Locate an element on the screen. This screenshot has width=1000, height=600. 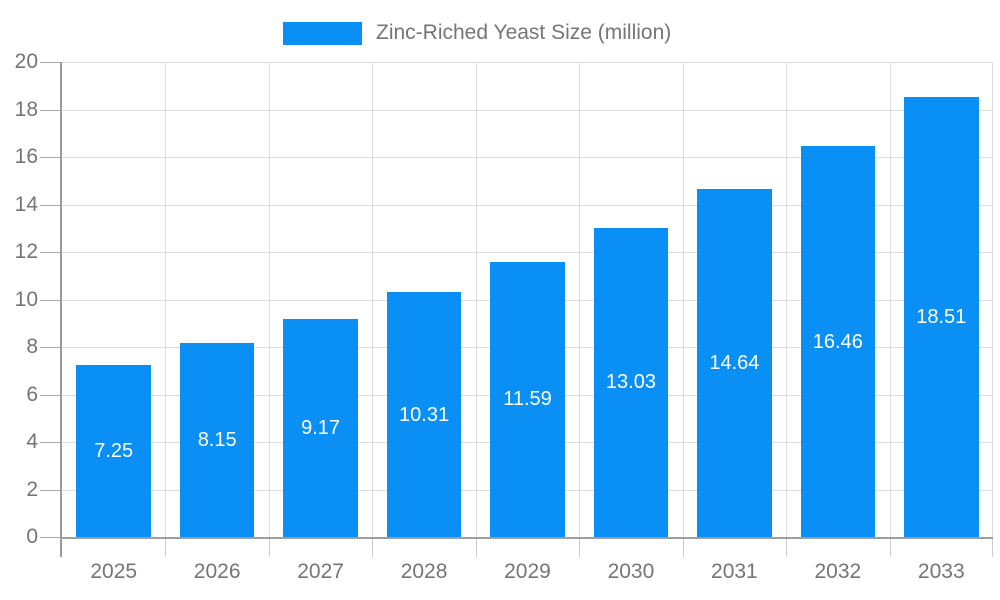
bar-value-label: 9.17 is located at coordinates (321, 428).